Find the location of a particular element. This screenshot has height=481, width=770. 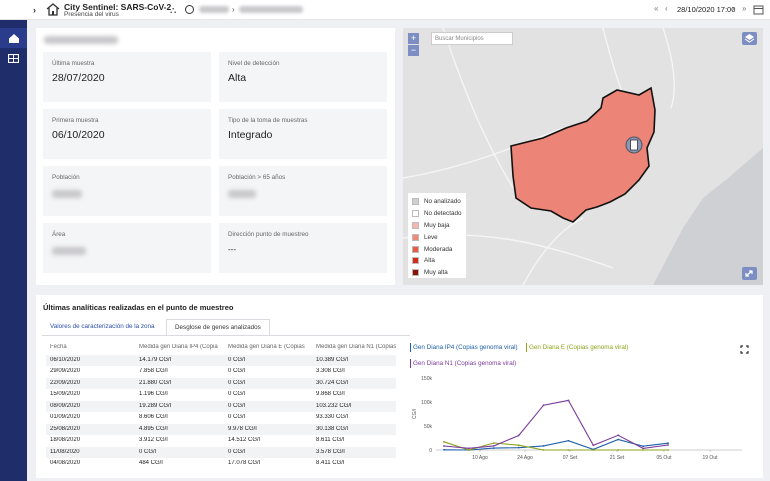

x-tick-label: 07 Set is located at coordinates (570, 458).